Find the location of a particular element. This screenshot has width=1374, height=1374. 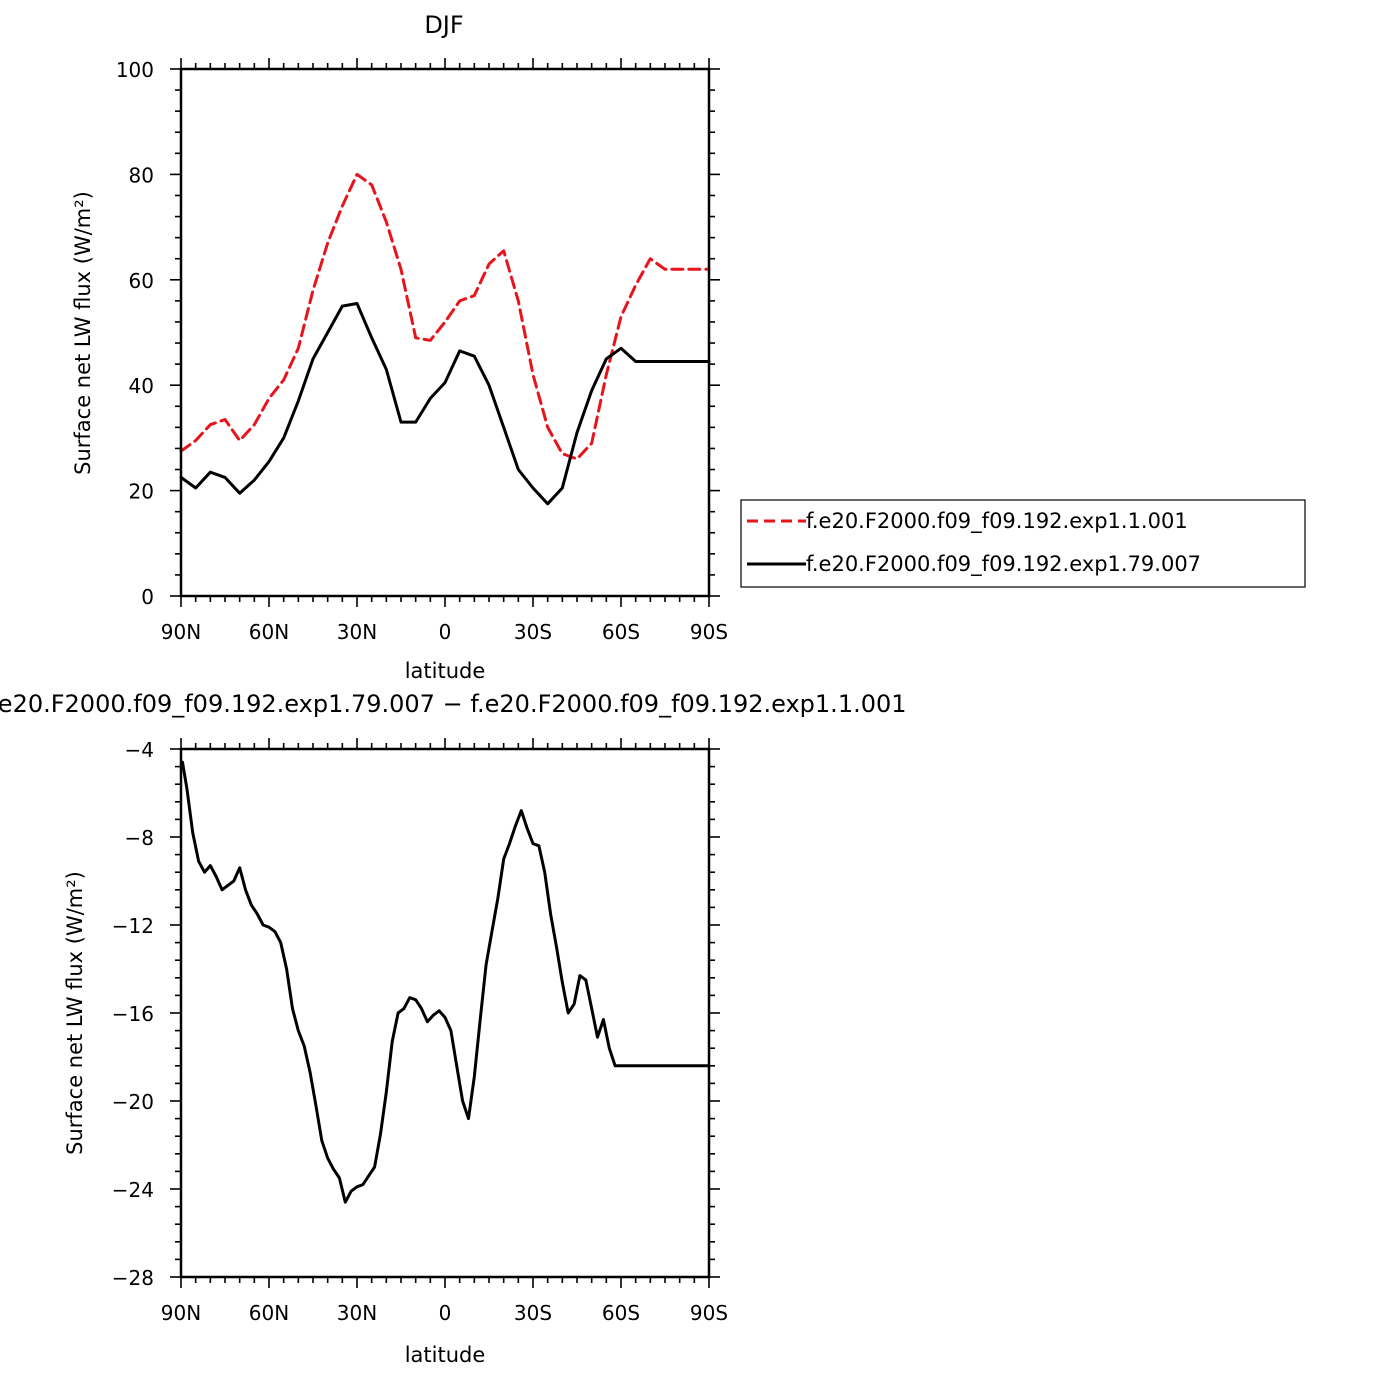

top-panel-title: DJF is located at coordinates (443, 25).